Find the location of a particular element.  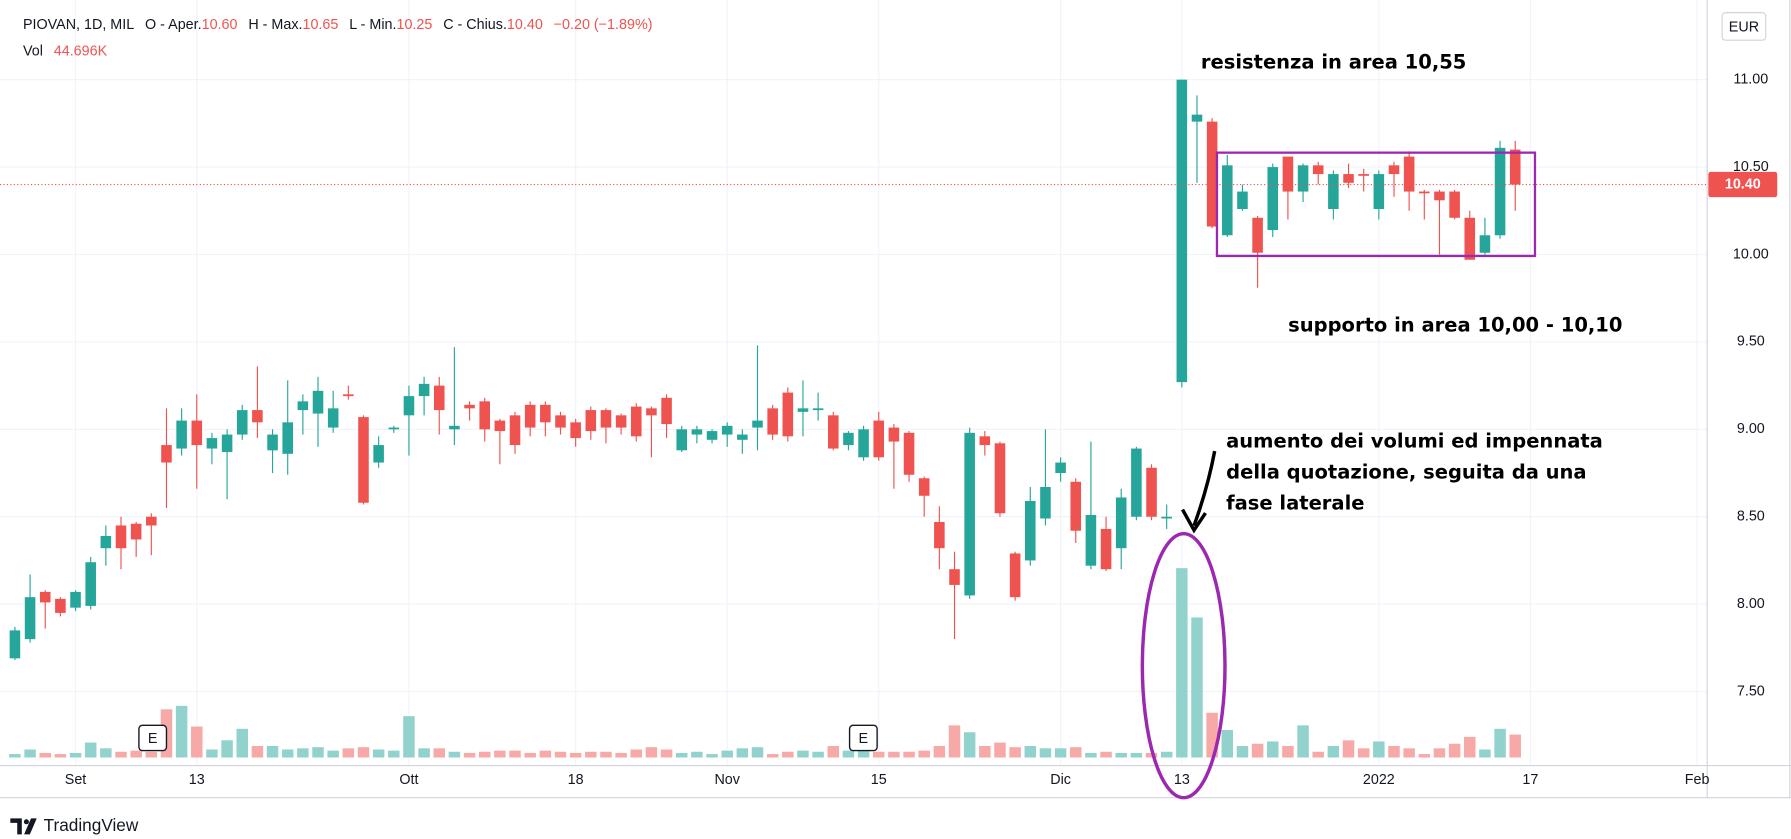

x-tick-label: Set is located at coordinates (76, 780).